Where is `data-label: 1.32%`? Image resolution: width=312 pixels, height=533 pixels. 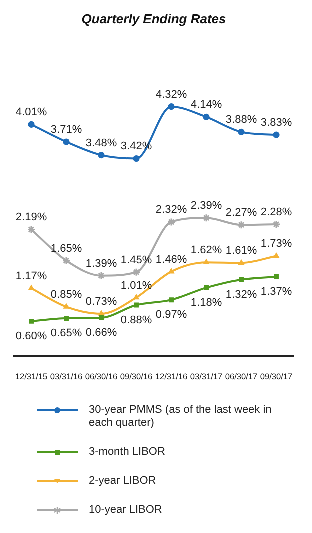
data-label: 1.32% is located at coordinates (242, 294).